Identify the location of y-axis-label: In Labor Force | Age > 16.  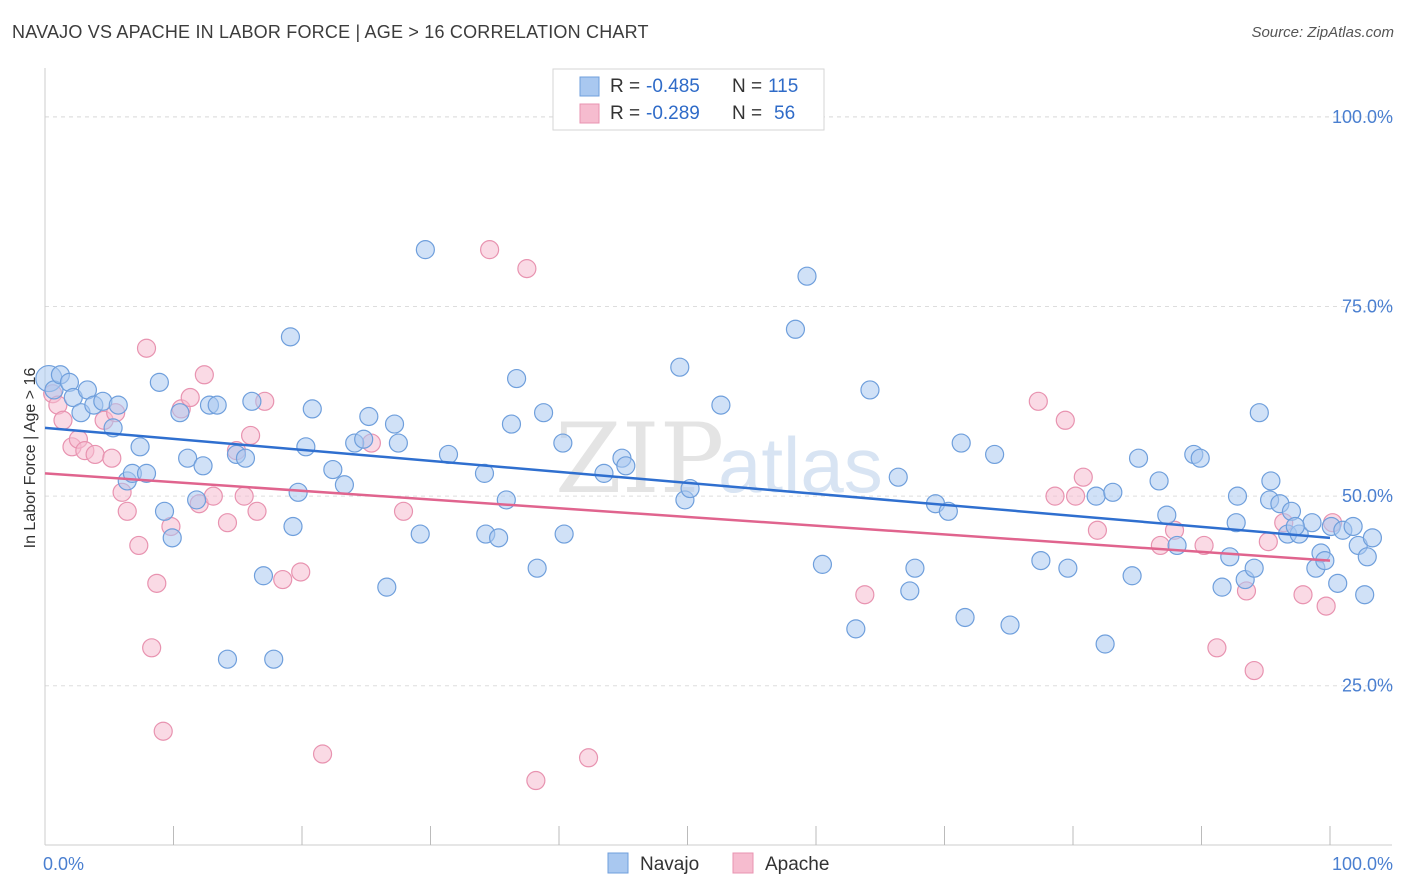
(30, 458).